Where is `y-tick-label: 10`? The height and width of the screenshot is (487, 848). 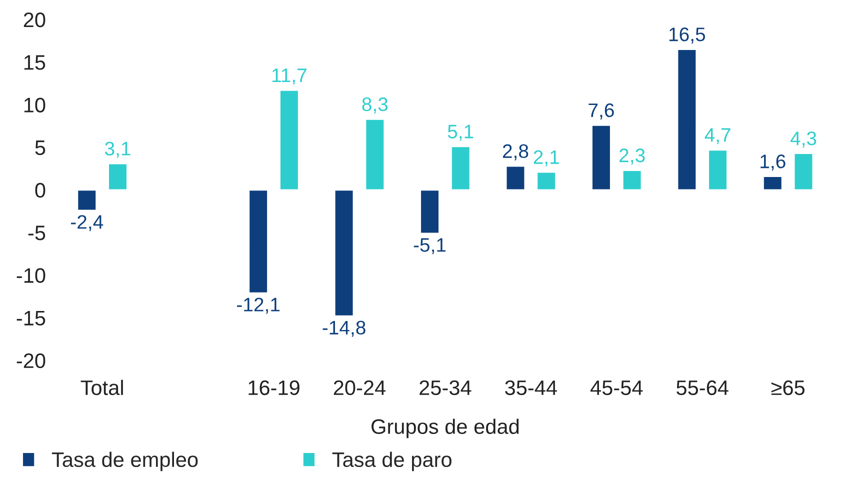 y-tick-label: 10 is located at coordinates (35, 105).